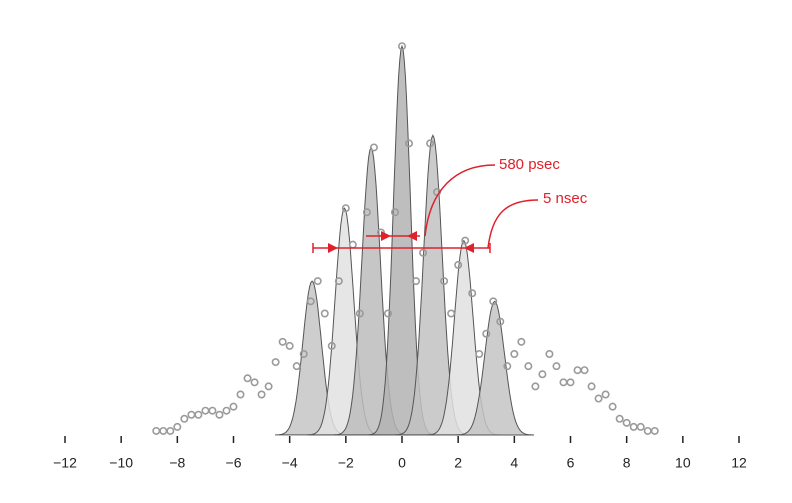 The width and height of the screenshot is (792, 503). Describe the element at coordinates (346, 463) in the screenshot. I see `x-tick-label: −2` at that location.